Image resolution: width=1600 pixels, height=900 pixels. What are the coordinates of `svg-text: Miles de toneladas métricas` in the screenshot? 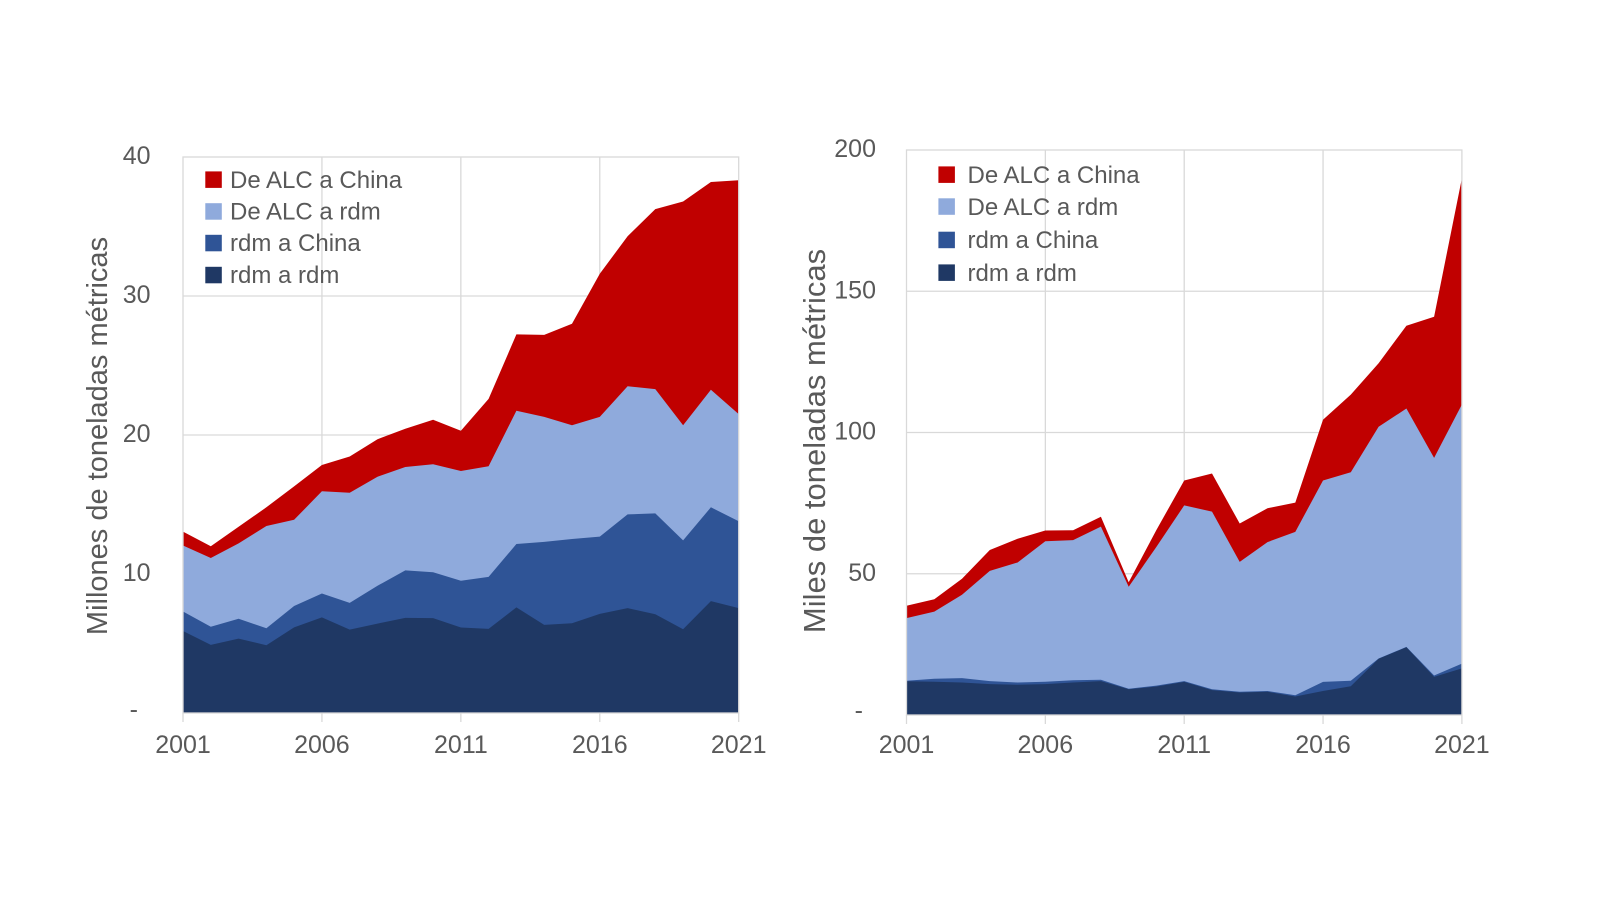 It's located at (814, 441).